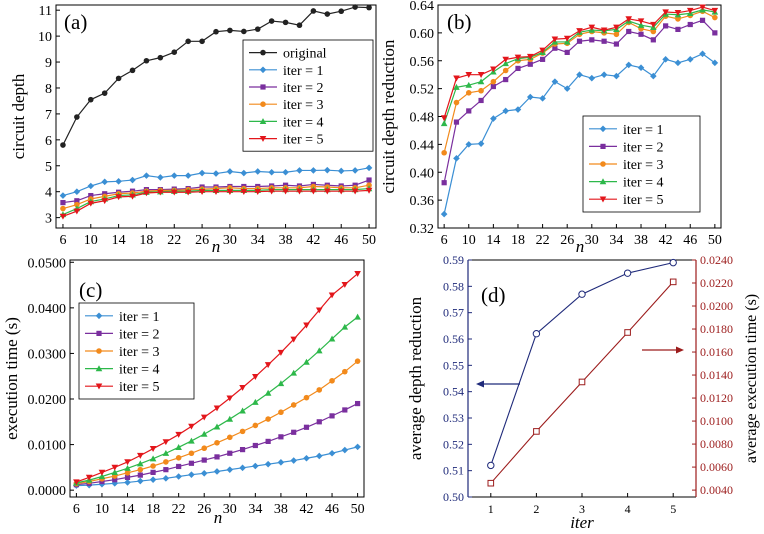  I want to click on x-axis-label: n, so click(580, 246).